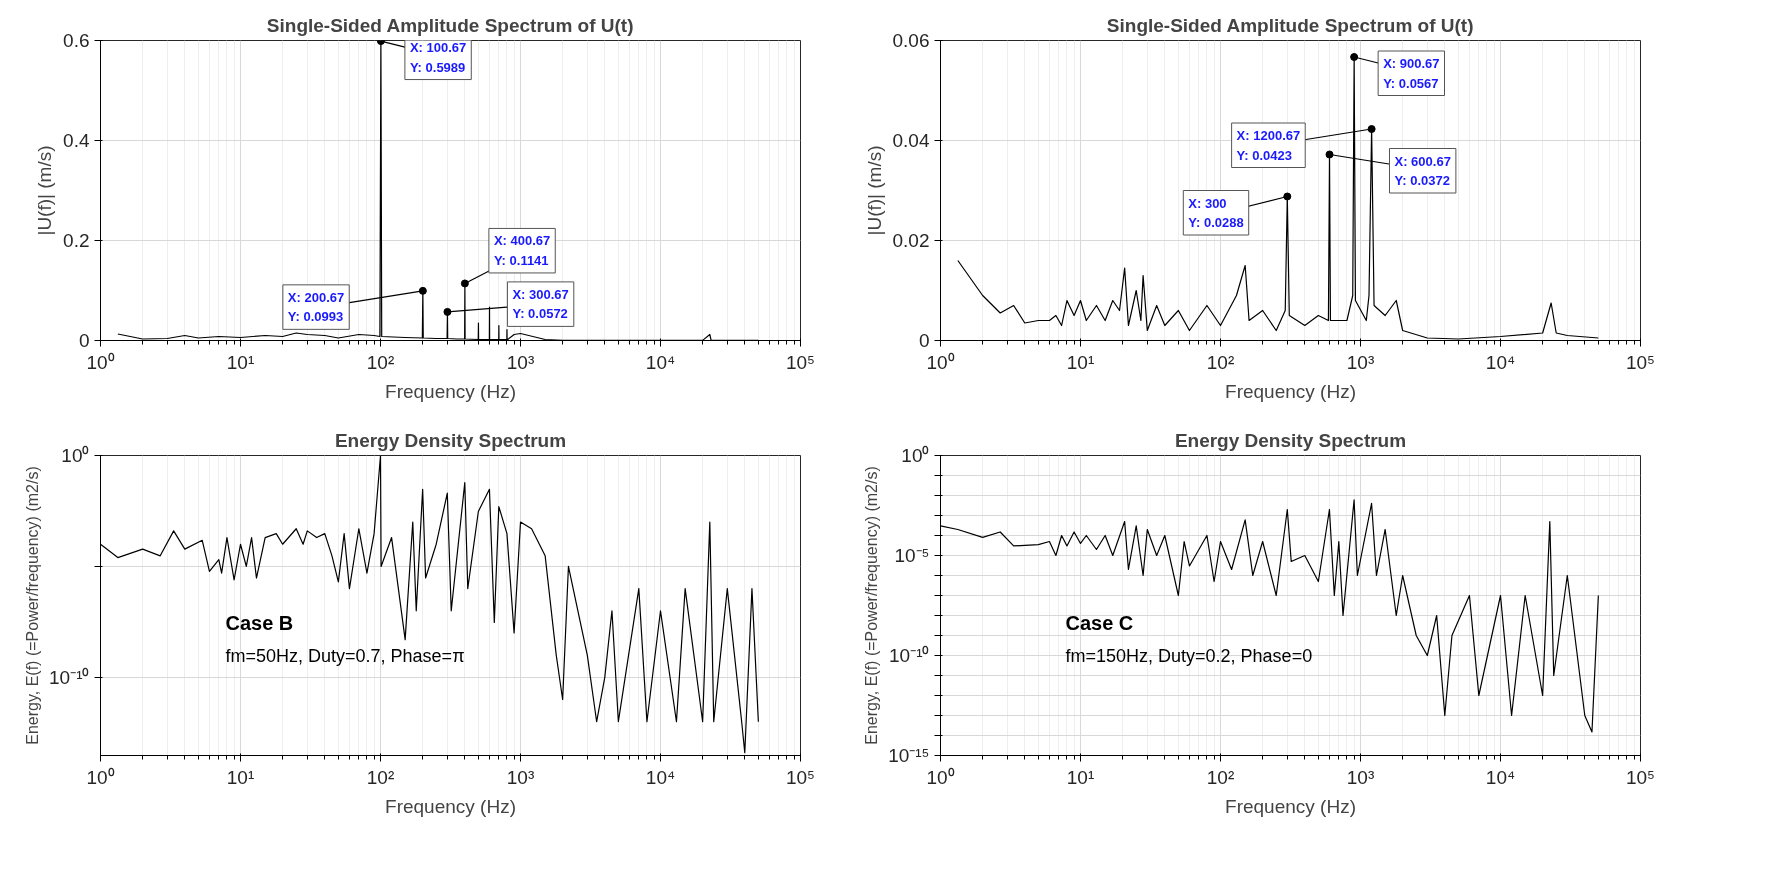 The image size is (1775, 886). What do you see at coordinates (316, 307) in the screenshot?
I see `annotation: X: 200.67 Y: 0.0993` at bounding box center [316, 307].